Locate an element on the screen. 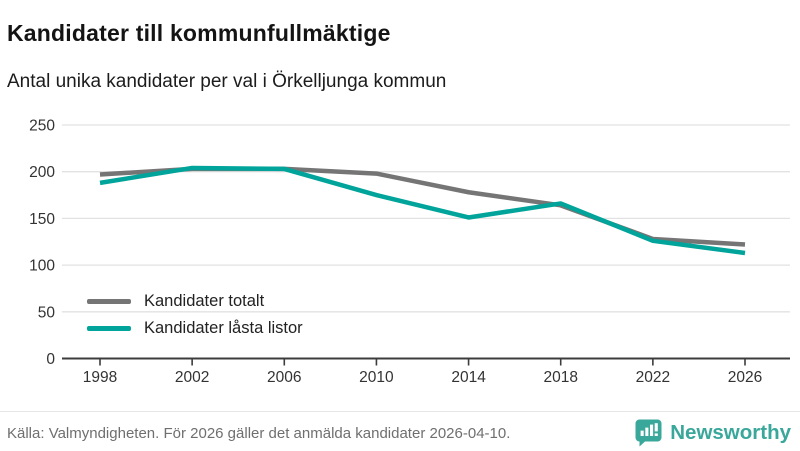 The image size is (800, 451). x-tick-label: 2026 is located at coordinates (745, 377).